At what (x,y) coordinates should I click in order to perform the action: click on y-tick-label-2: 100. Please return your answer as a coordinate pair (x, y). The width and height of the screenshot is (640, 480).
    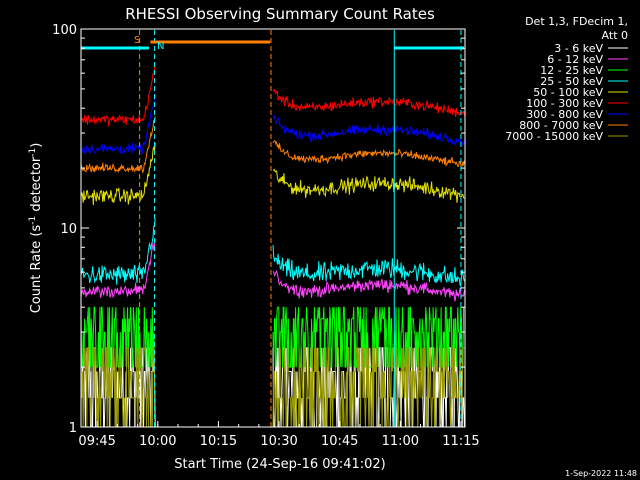
    Looking at the image, I should click on (64, 30).